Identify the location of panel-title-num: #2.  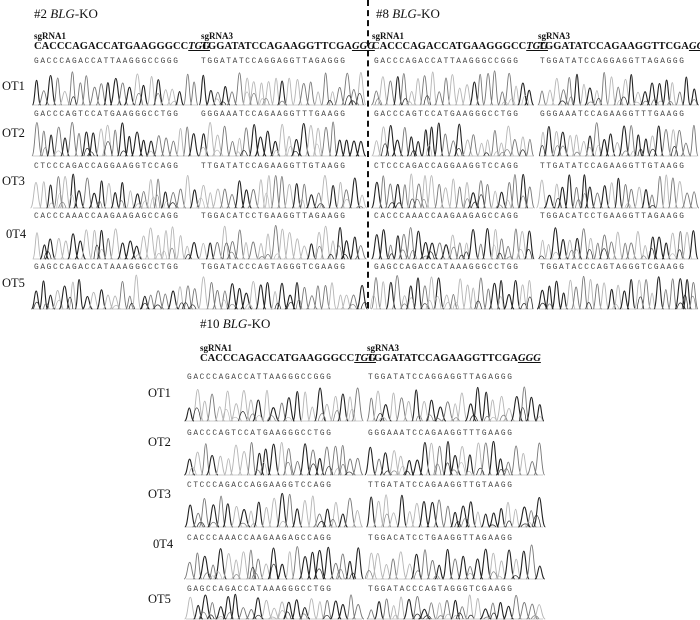
(42, 13).